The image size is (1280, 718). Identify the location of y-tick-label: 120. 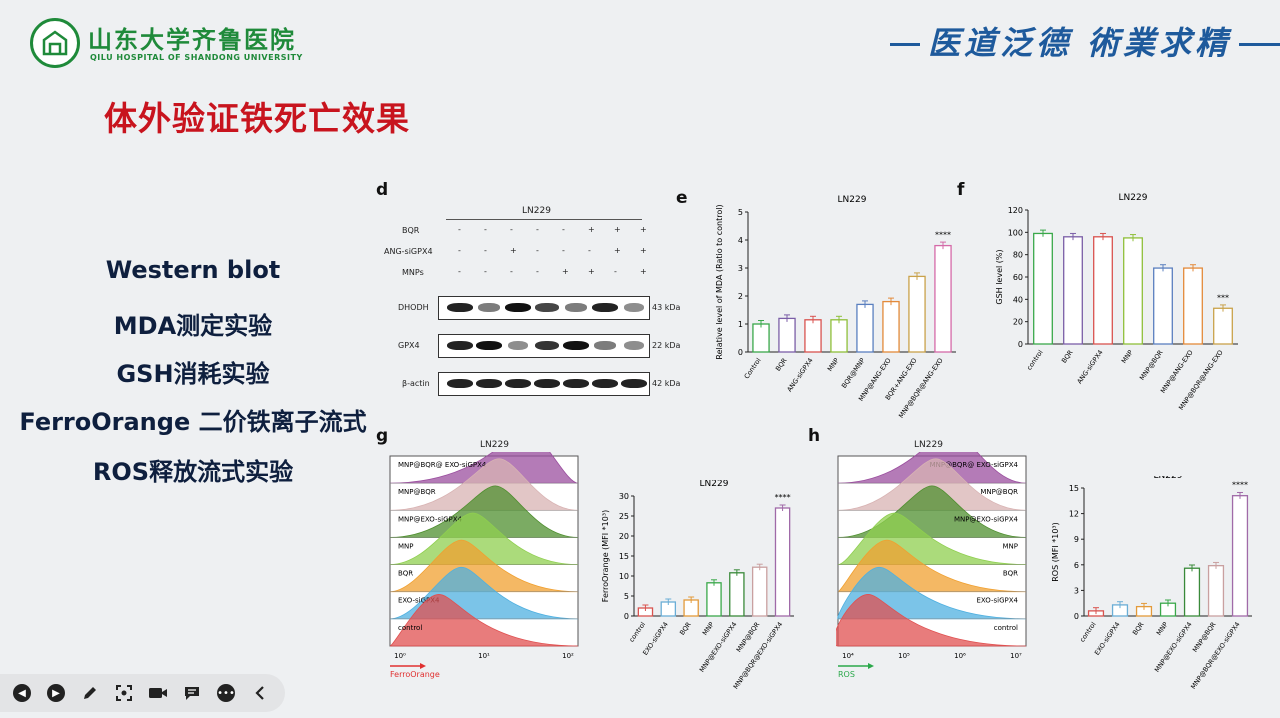
(1015, 210).